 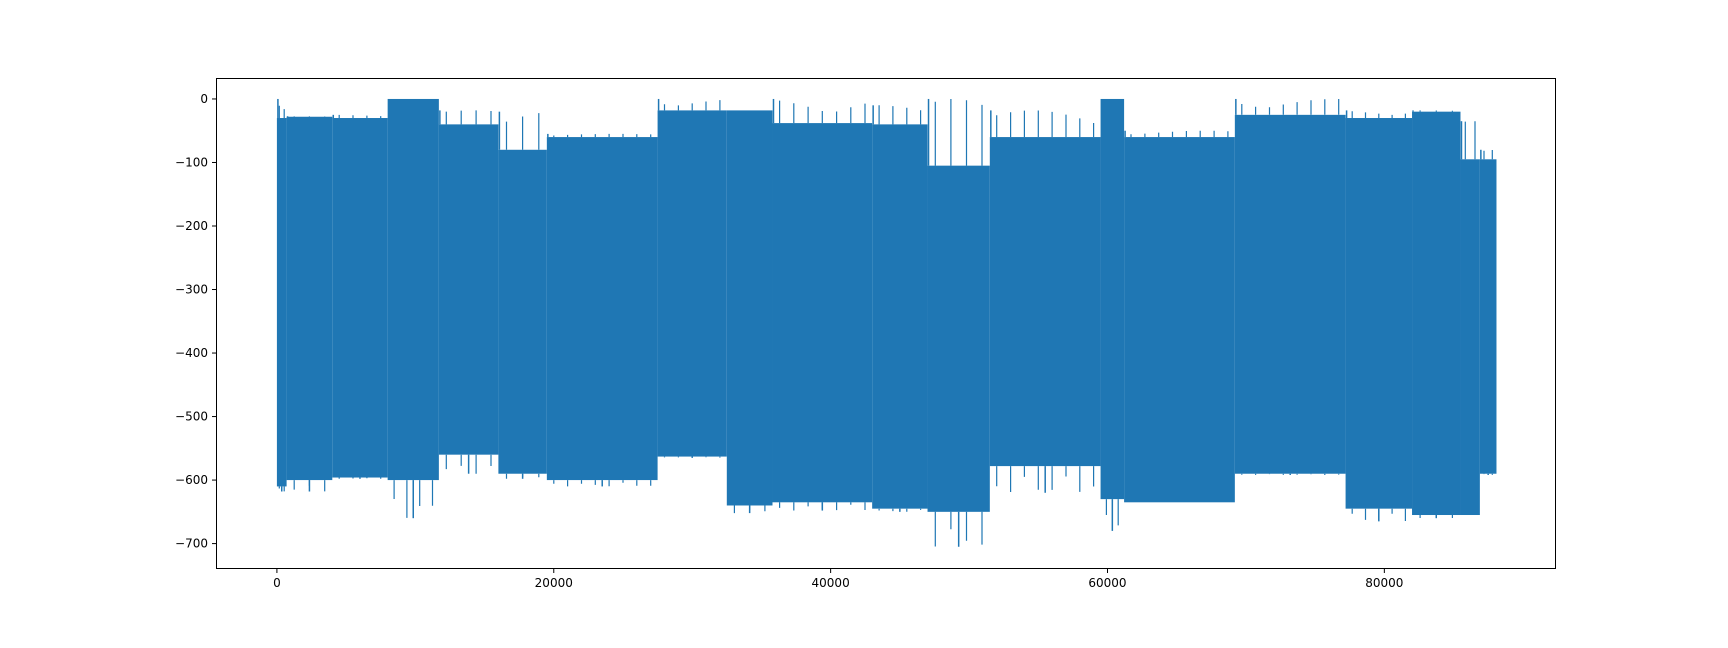 I want to click on y-tick-label: −700, so click(x=191, y=544).